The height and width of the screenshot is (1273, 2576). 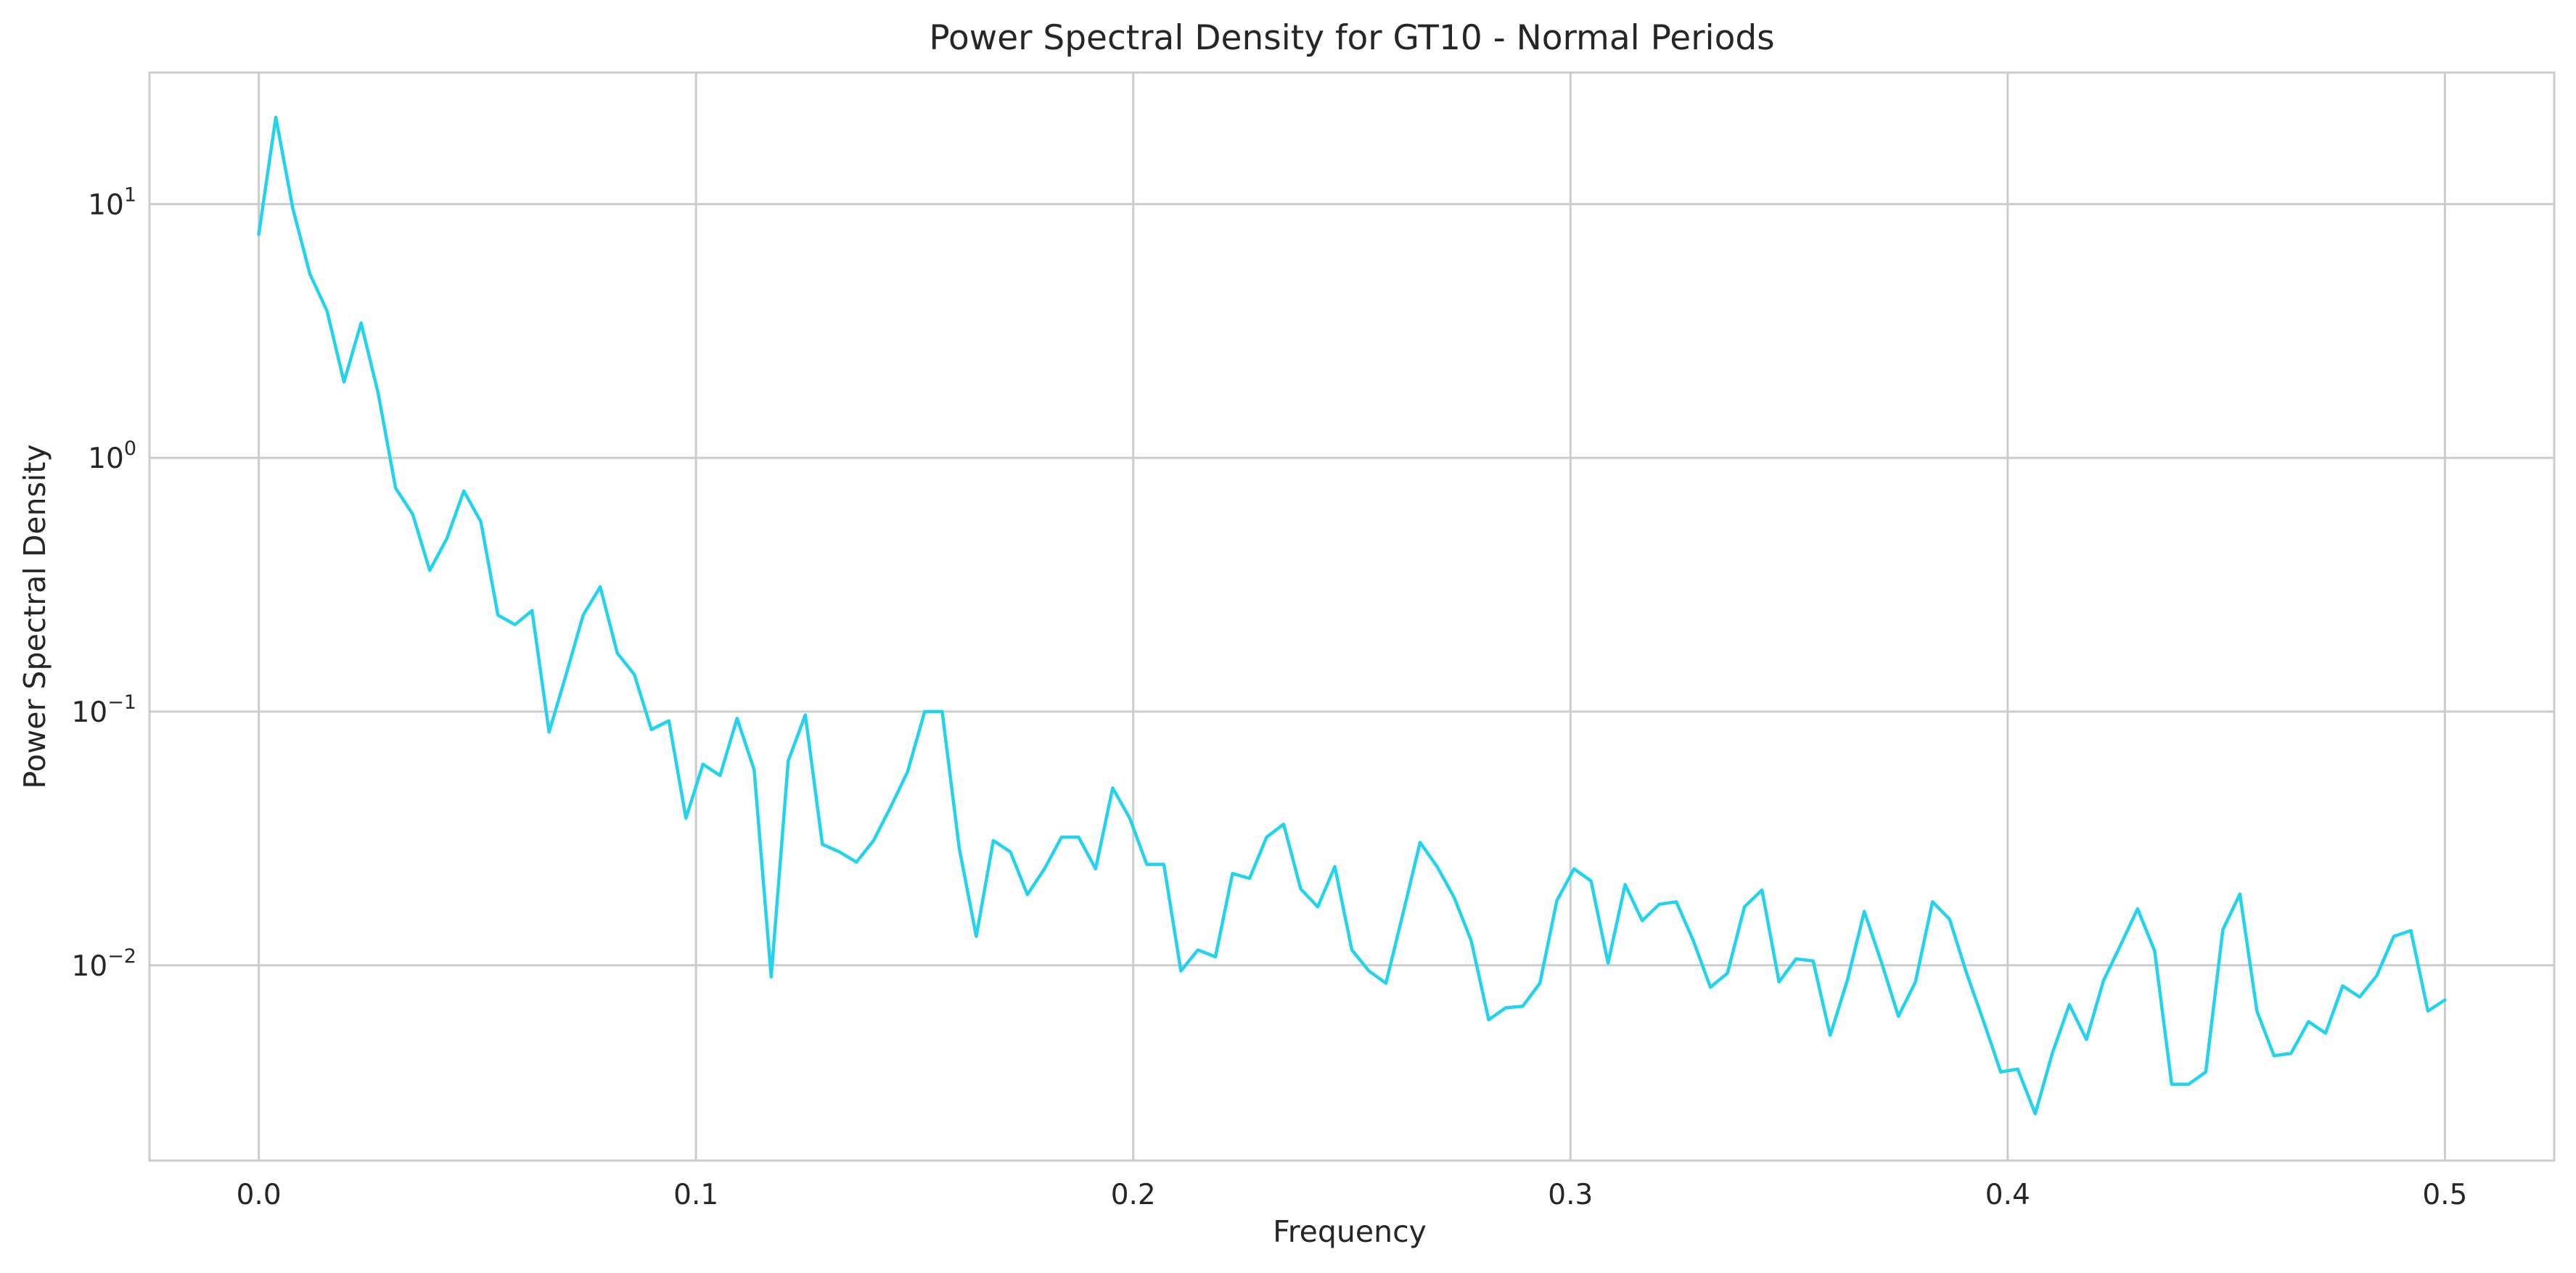 I want to click on y-tick-label: 10⁻², so click(x=104, y=964).